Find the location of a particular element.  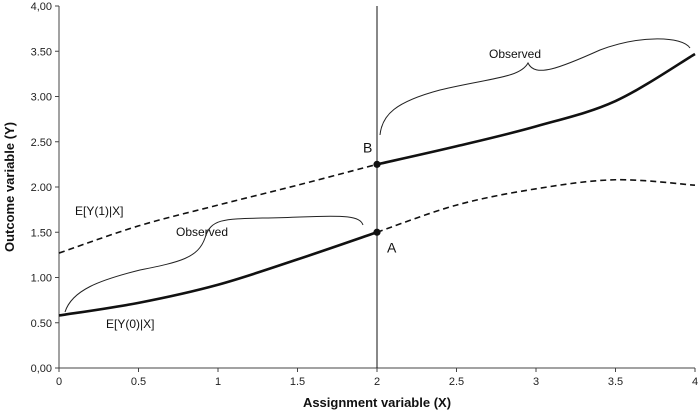

point-label-a: A is located at coordinates (392, 247).